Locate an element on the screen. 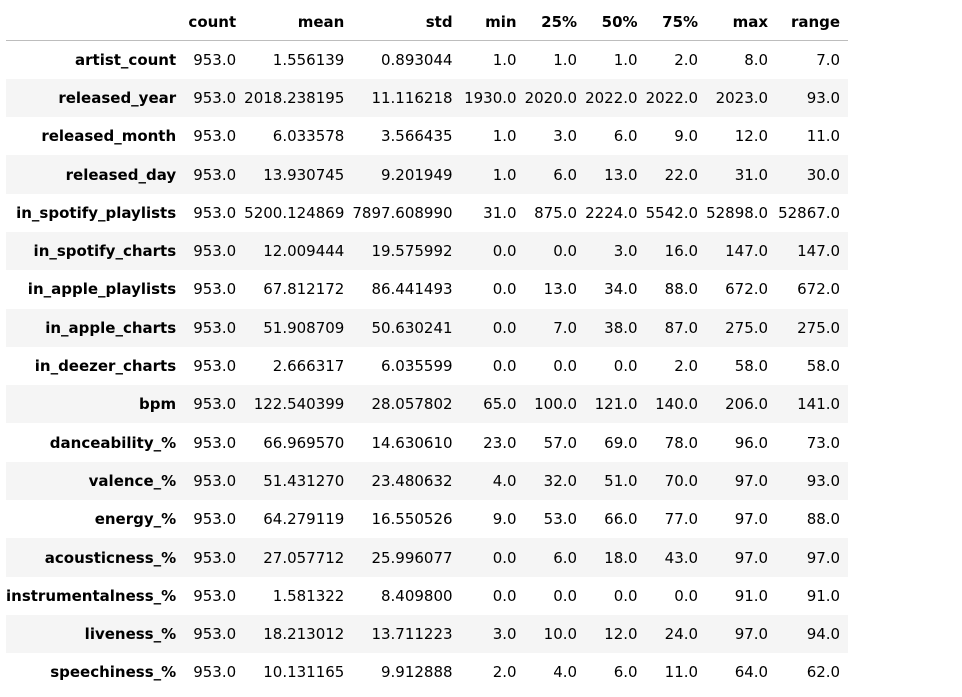 This screenshot has height=697, width=962. table-cell: 51.908709 is located at coordinates (304, 327).